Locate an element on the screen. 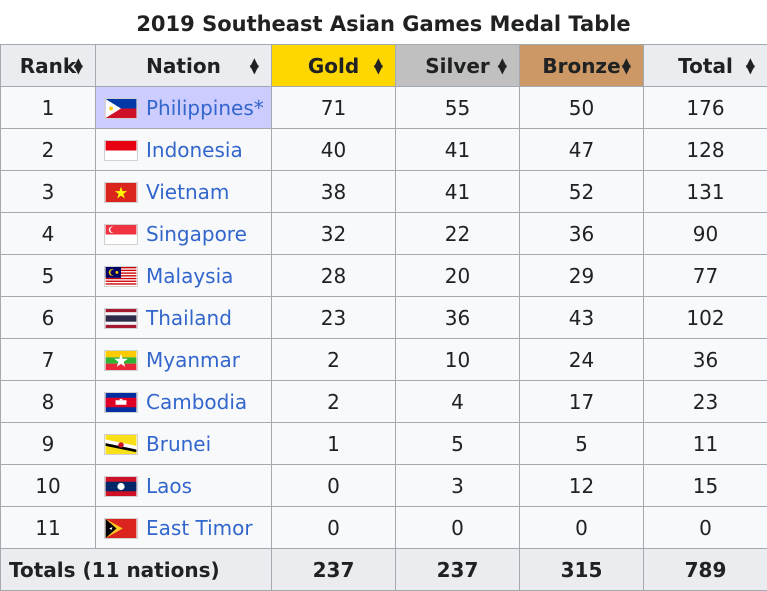  nation-cell: Vietnam is located at coordinates (184, 192).